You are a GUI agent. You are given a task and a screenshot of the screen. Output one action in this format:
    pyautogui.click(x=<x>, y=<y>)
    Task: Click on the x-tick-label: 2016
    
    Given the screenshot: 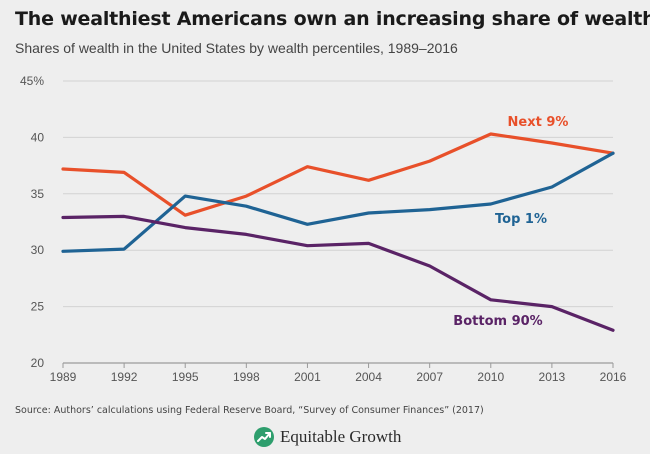 What is the action you would take?
    pyautogui.click(x=613, y=377)
    